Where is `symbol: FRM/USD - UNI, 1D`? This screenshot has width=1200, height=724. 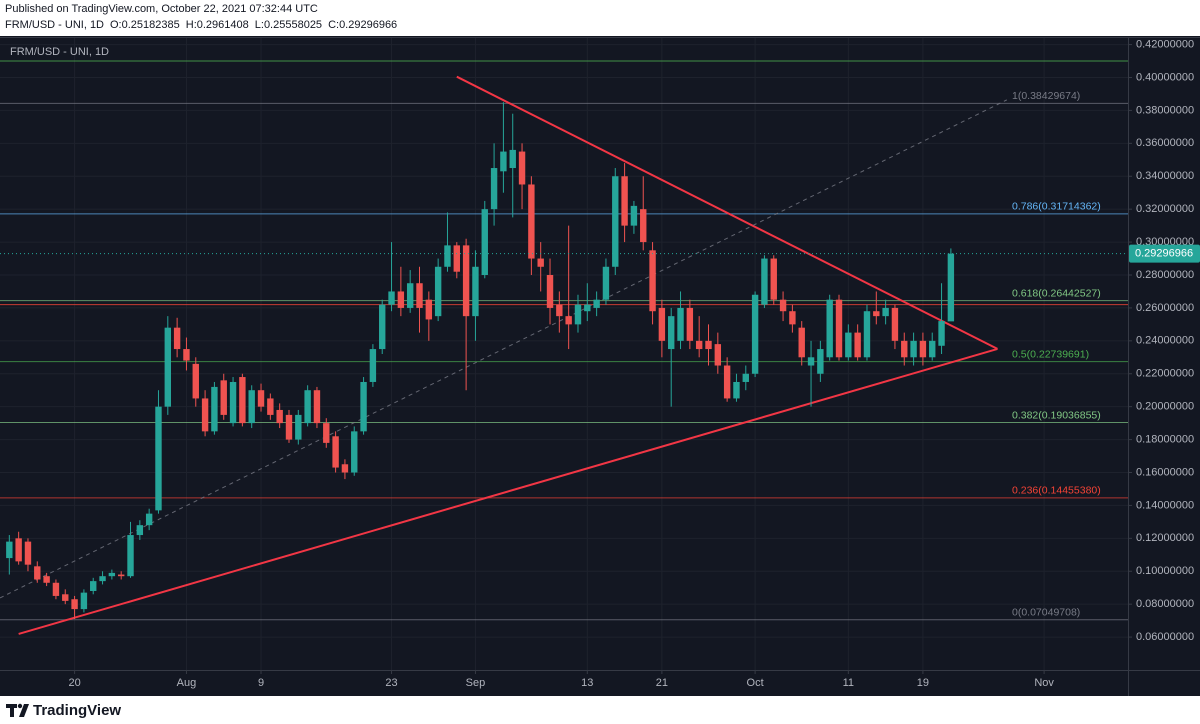 symbol: FRM/USD - UNI, 1D is located at coordinates (54, 25).